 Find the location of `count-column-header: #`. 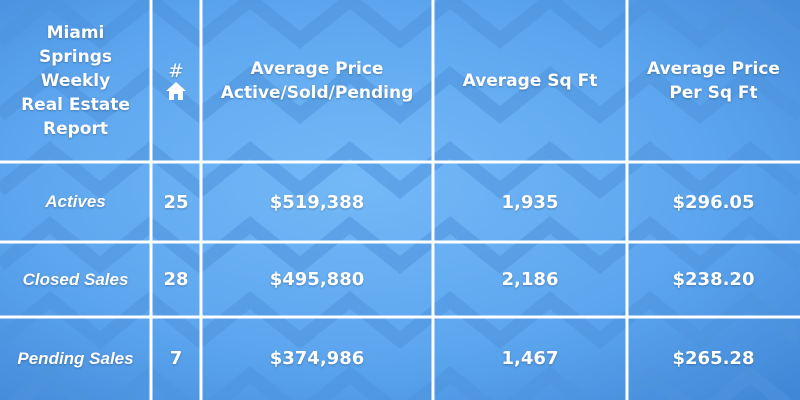

count-column-header: # is located at coordinates (176, 81).